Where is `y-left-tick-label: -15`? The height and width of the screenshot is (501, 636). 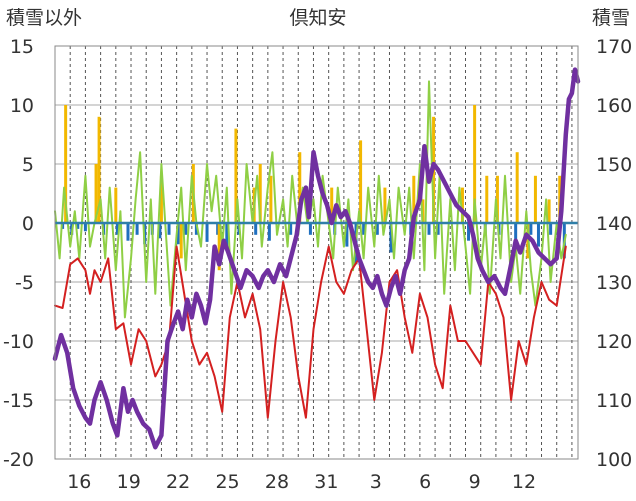
y-left-tick-label: -15 is located at coordinates (18, 401).